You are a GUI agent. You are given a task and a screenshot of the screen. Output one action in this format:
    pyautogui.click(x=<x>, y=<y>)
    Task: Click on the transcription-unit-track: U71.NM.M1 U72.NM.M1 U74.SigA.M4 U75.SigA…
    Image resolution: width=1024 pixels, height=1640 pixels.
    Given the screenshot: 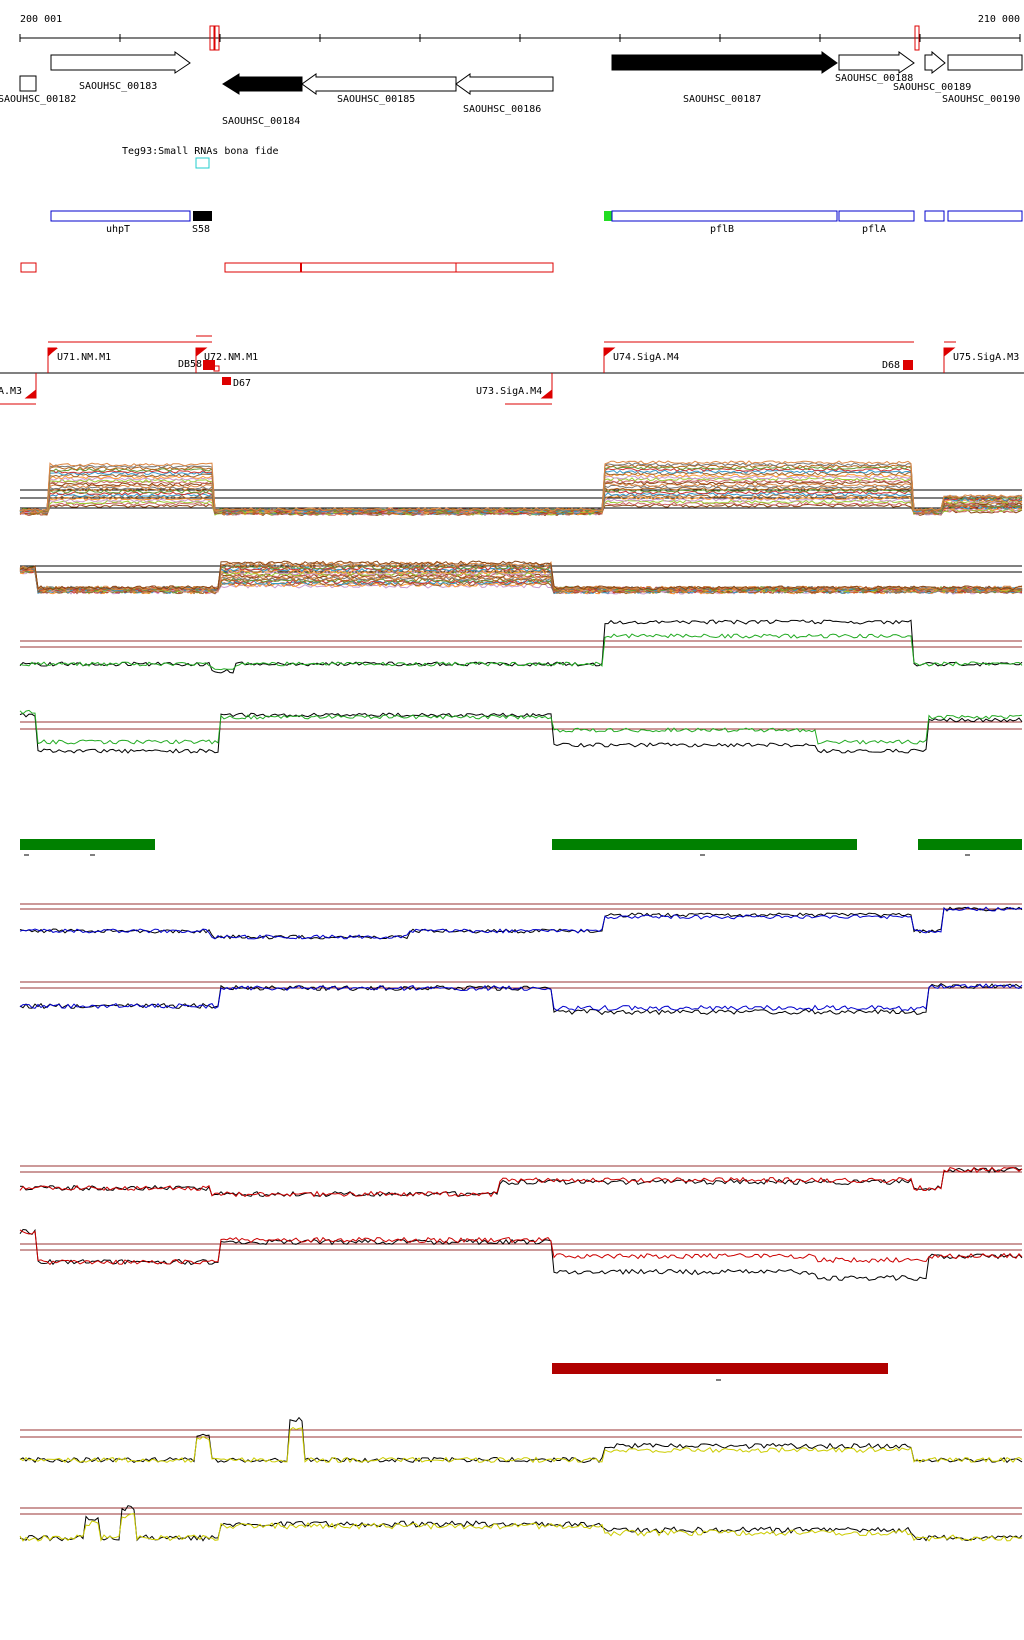 What is the action you would take?
    pyautogui.click(x=512, y=370)
    